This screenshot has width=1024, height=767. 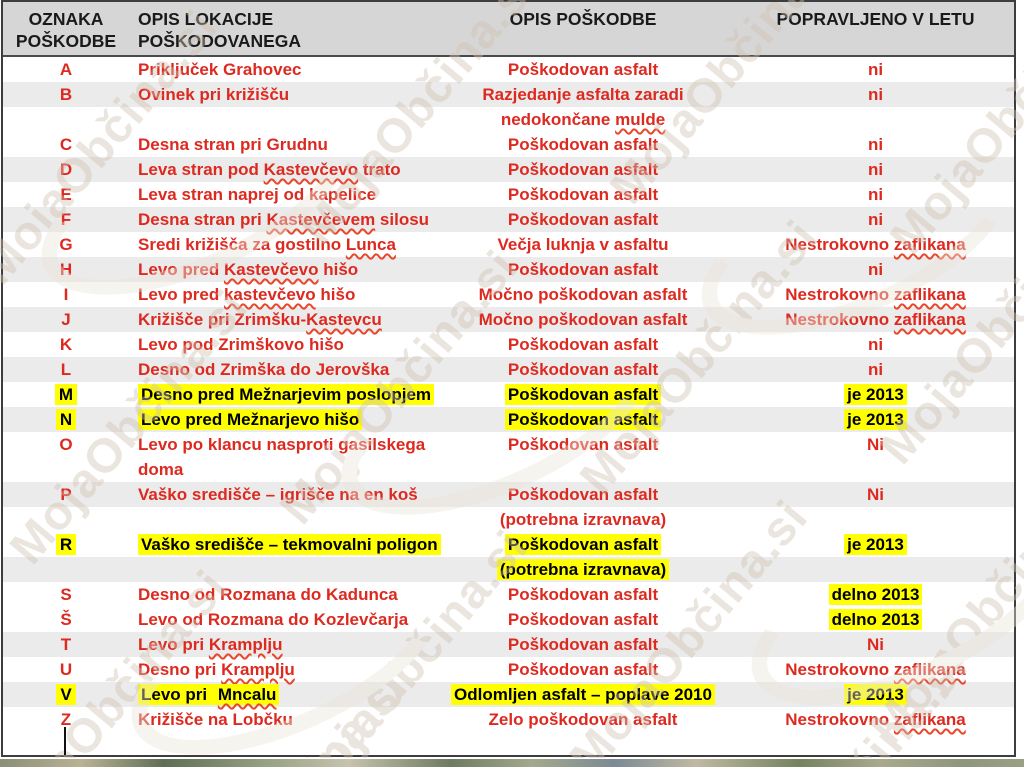 What do you see at coordinates (279, 469) in the screenshot?
I see `location-cell: doma` at bounding box center [279, 469].